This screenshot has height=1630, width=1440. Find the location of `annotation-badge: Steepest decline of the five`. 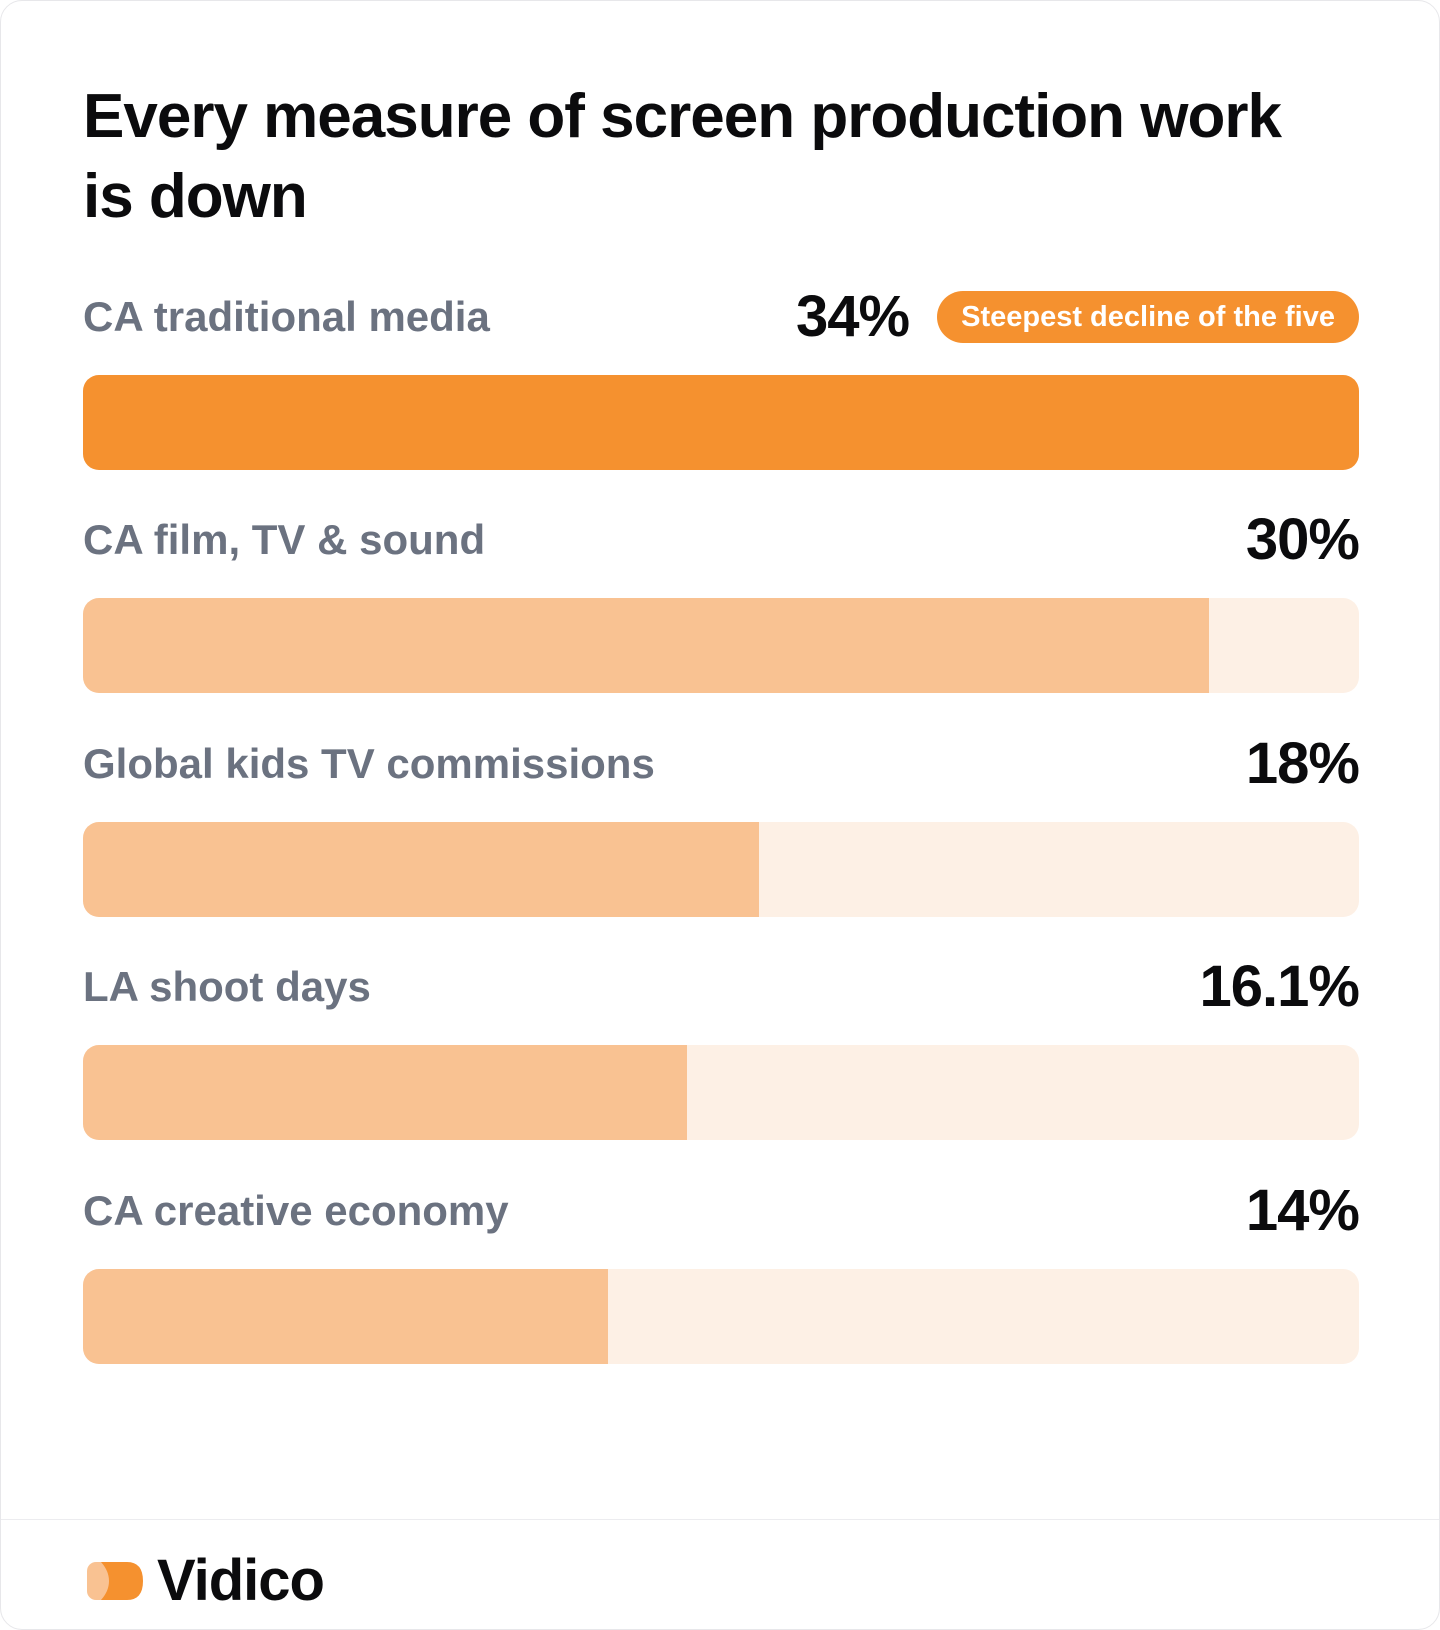

annotation-badge: Steepest decline of the five is located at coordinates (1148, 317).